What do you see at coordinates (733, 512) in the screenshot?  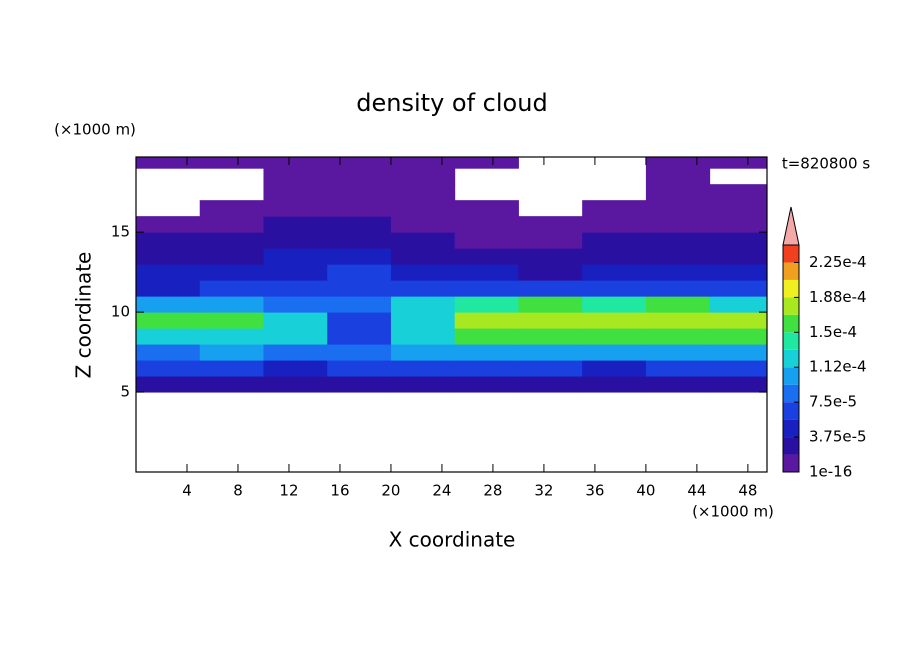 I see `x-unit: (×1000 m)` at bounding box center [733, 512].